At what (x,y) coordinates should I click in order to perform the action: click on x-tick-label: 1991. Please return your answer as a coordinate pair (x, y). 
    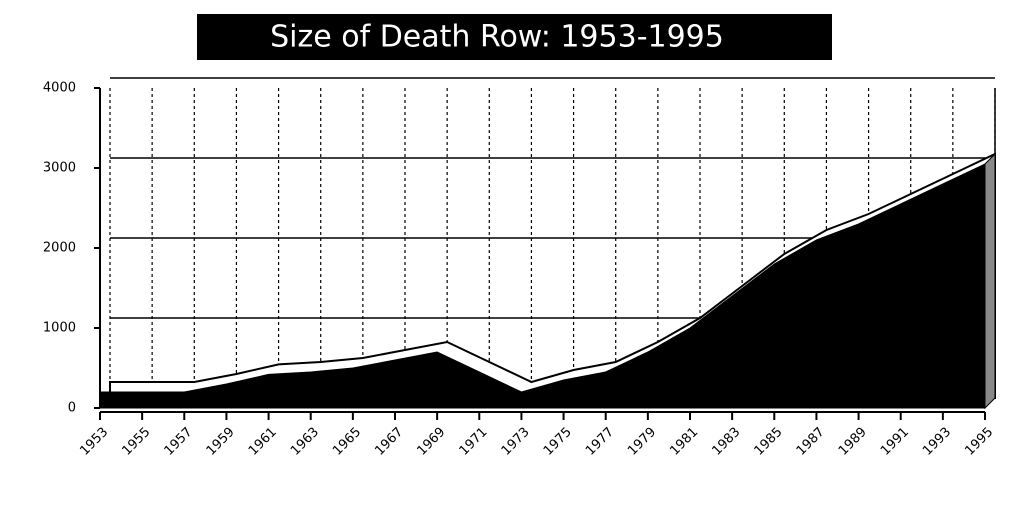
    Looking at the image, I should click on (895, 442).